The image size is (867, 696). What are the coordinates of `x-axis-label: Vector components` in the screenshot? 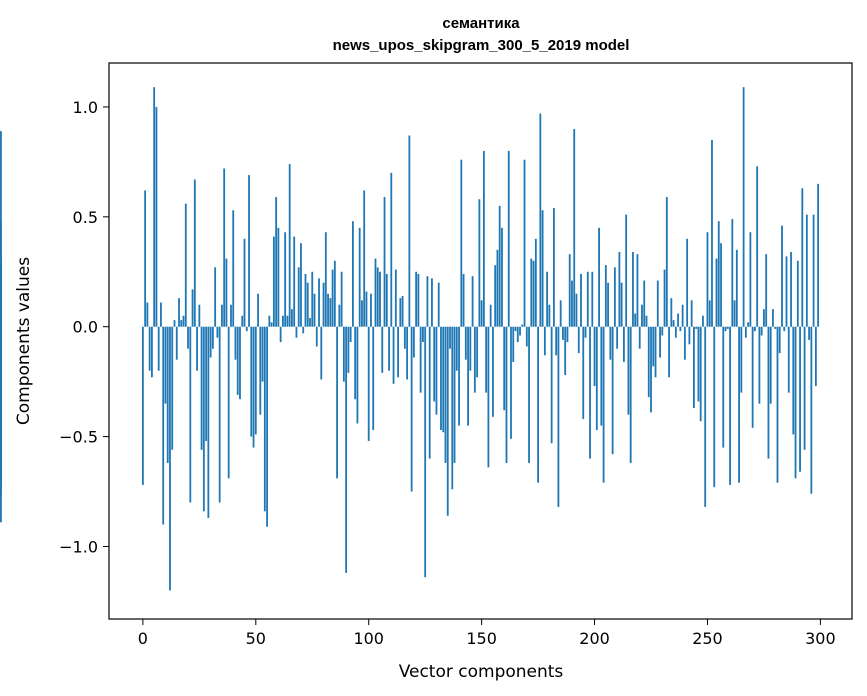 It's located at (481, 672).